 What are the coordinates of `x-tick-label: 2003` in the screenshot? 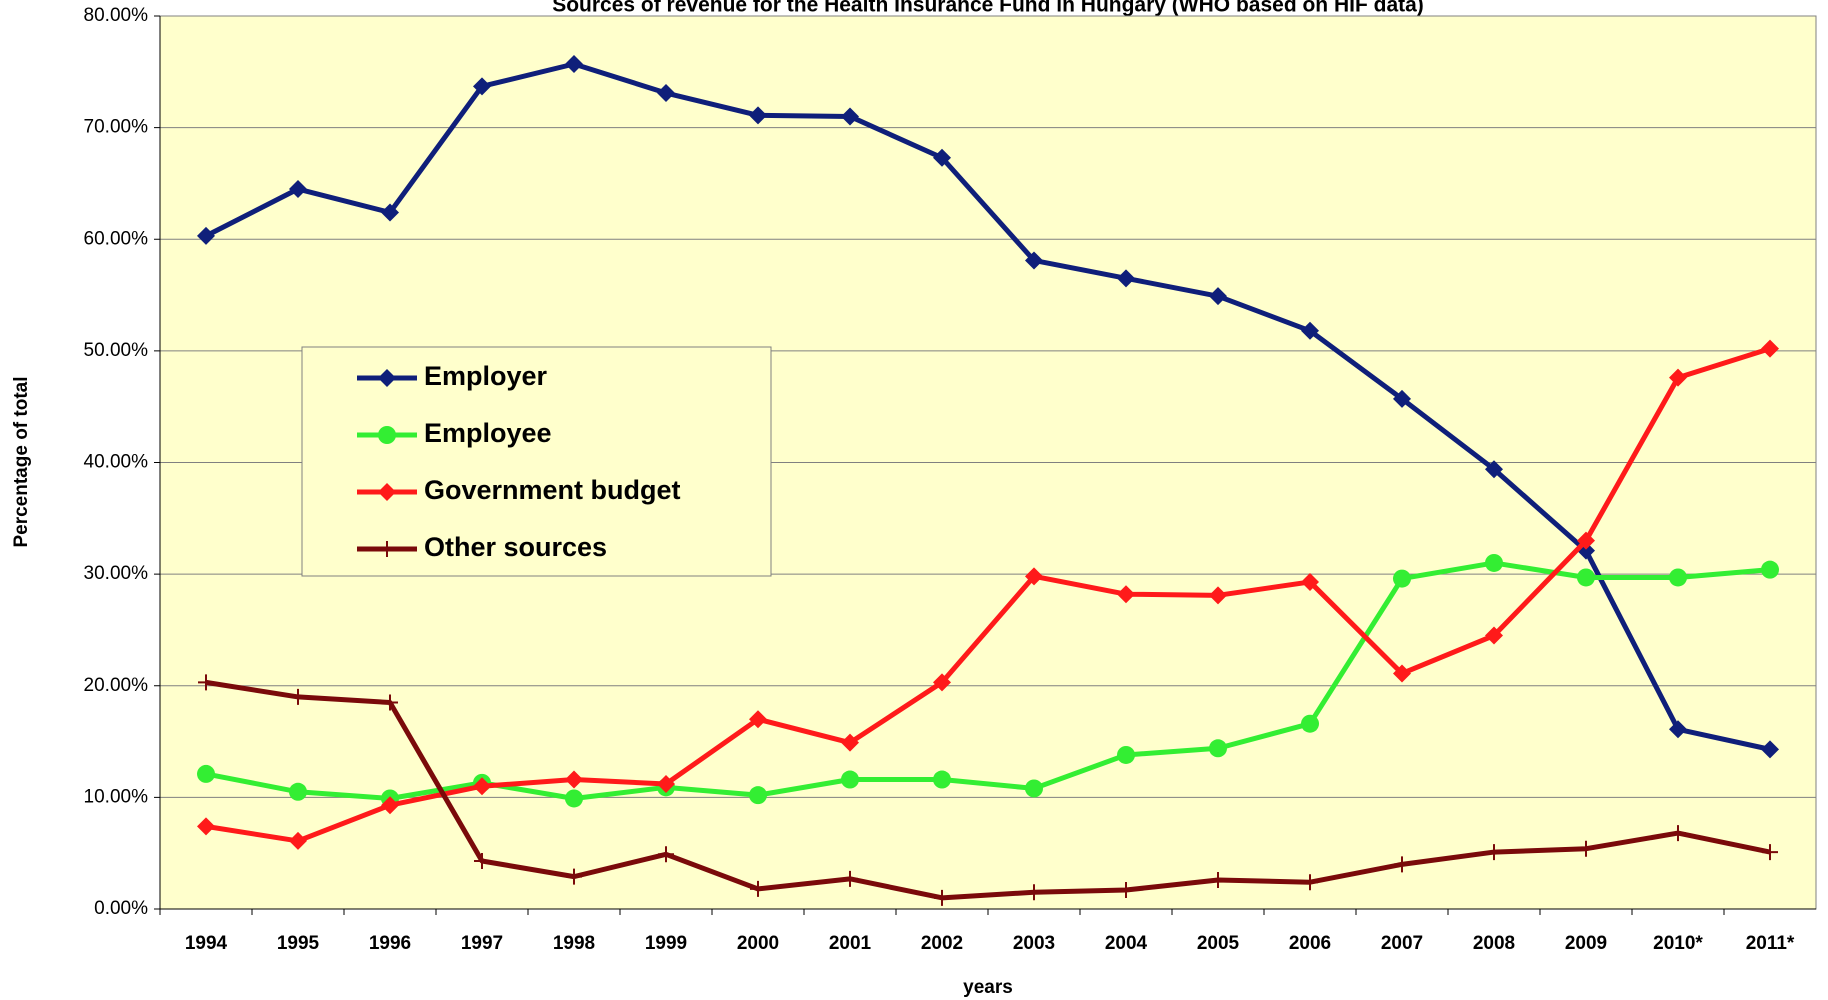 It's located at (1034, 943).